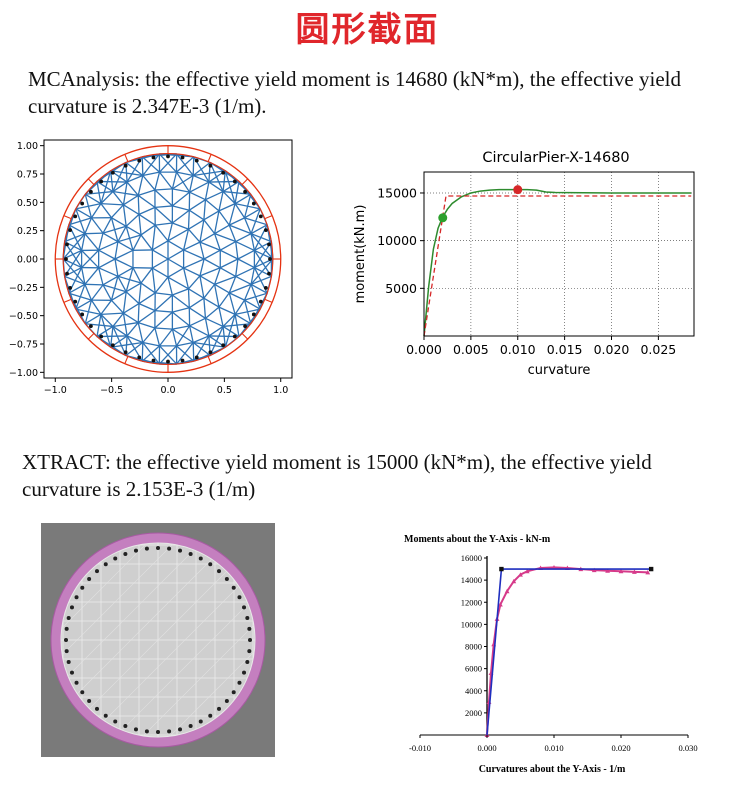  What do you see at coordinates (620, 748) in the screenshot?
I see `x-tick-label: 0.020` at bounding box center [620, 748].